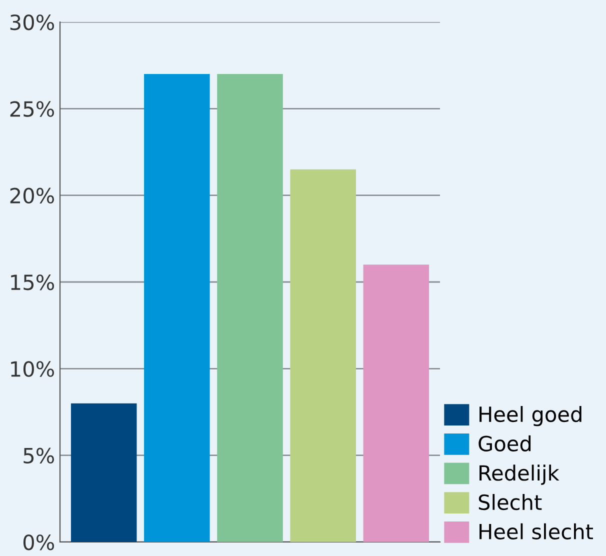 This screenshot has height=556, width=606. Describe the element at coordinates (32, 22) in the screenshot. I see `y-tick-label: 30%` at that location.